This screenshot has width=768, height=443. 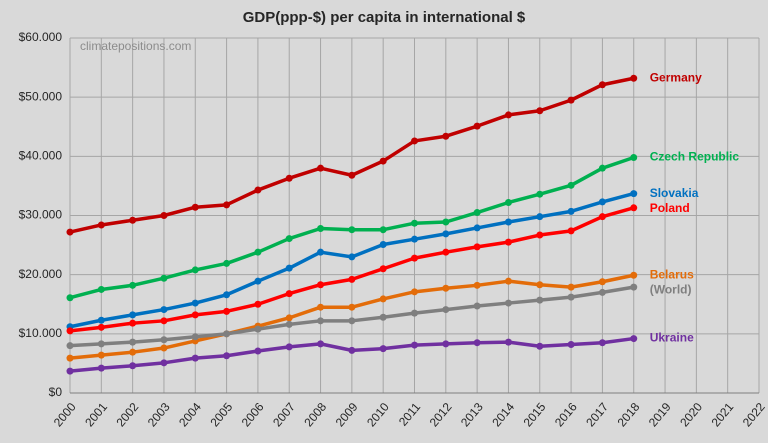 What do you see at coordinates (135, 46) in the screenshot?
I see `watermark: climatepositions.com` at bounding box center [135, 46].